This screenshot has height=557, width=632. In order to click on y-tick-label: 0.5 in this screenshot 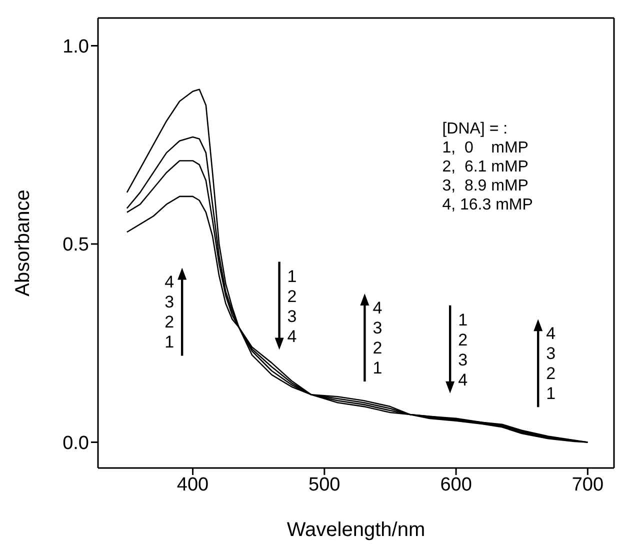, I will do `click(75, 245)`.